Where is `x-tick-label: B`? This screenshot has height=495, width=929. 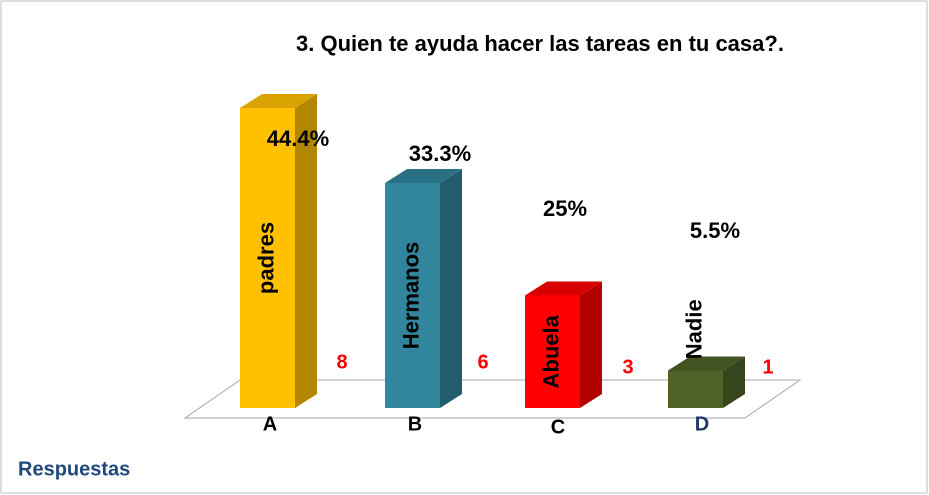
x-tick-label: B is located at coordinates (415, 424).